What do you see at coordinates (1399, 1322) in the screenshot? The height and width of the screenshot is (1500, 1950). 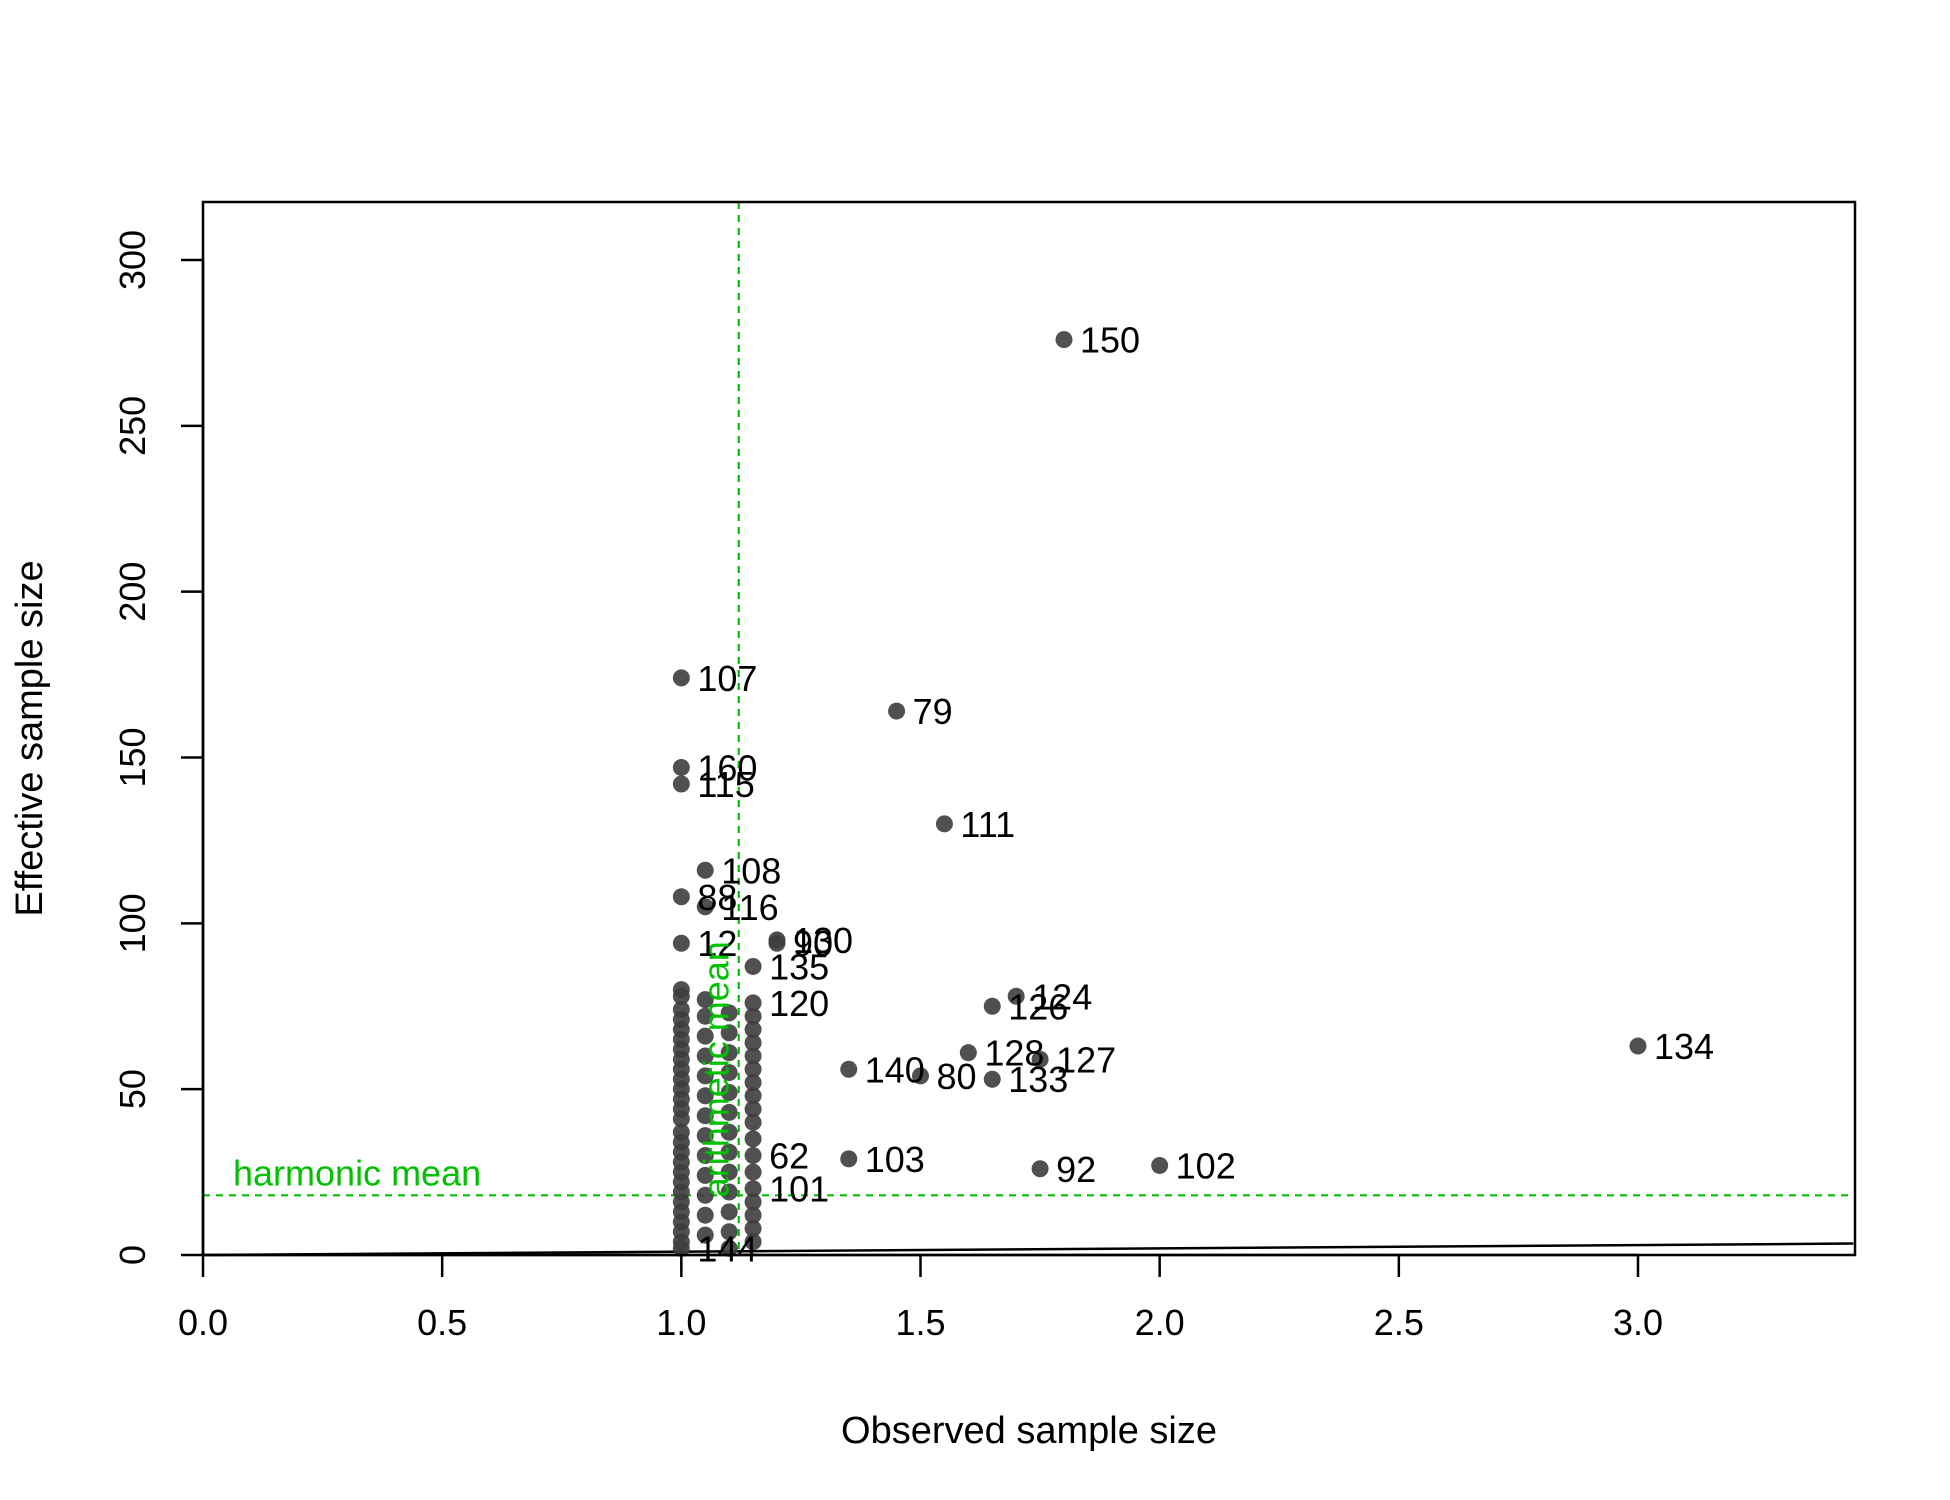 I see `x-tick-label: 2.5` at bounding box center [1399, 1322].